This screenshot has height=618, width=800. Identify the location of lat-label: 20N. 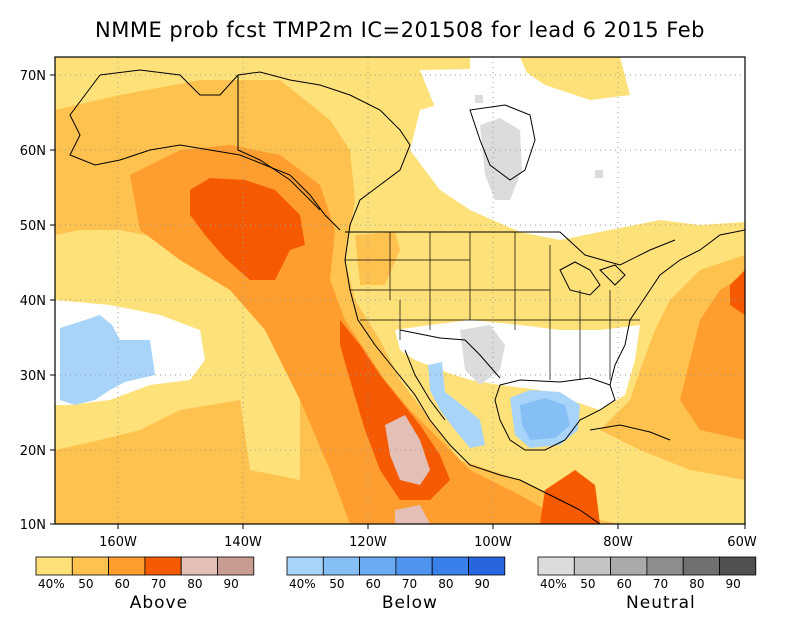
(33, 451).